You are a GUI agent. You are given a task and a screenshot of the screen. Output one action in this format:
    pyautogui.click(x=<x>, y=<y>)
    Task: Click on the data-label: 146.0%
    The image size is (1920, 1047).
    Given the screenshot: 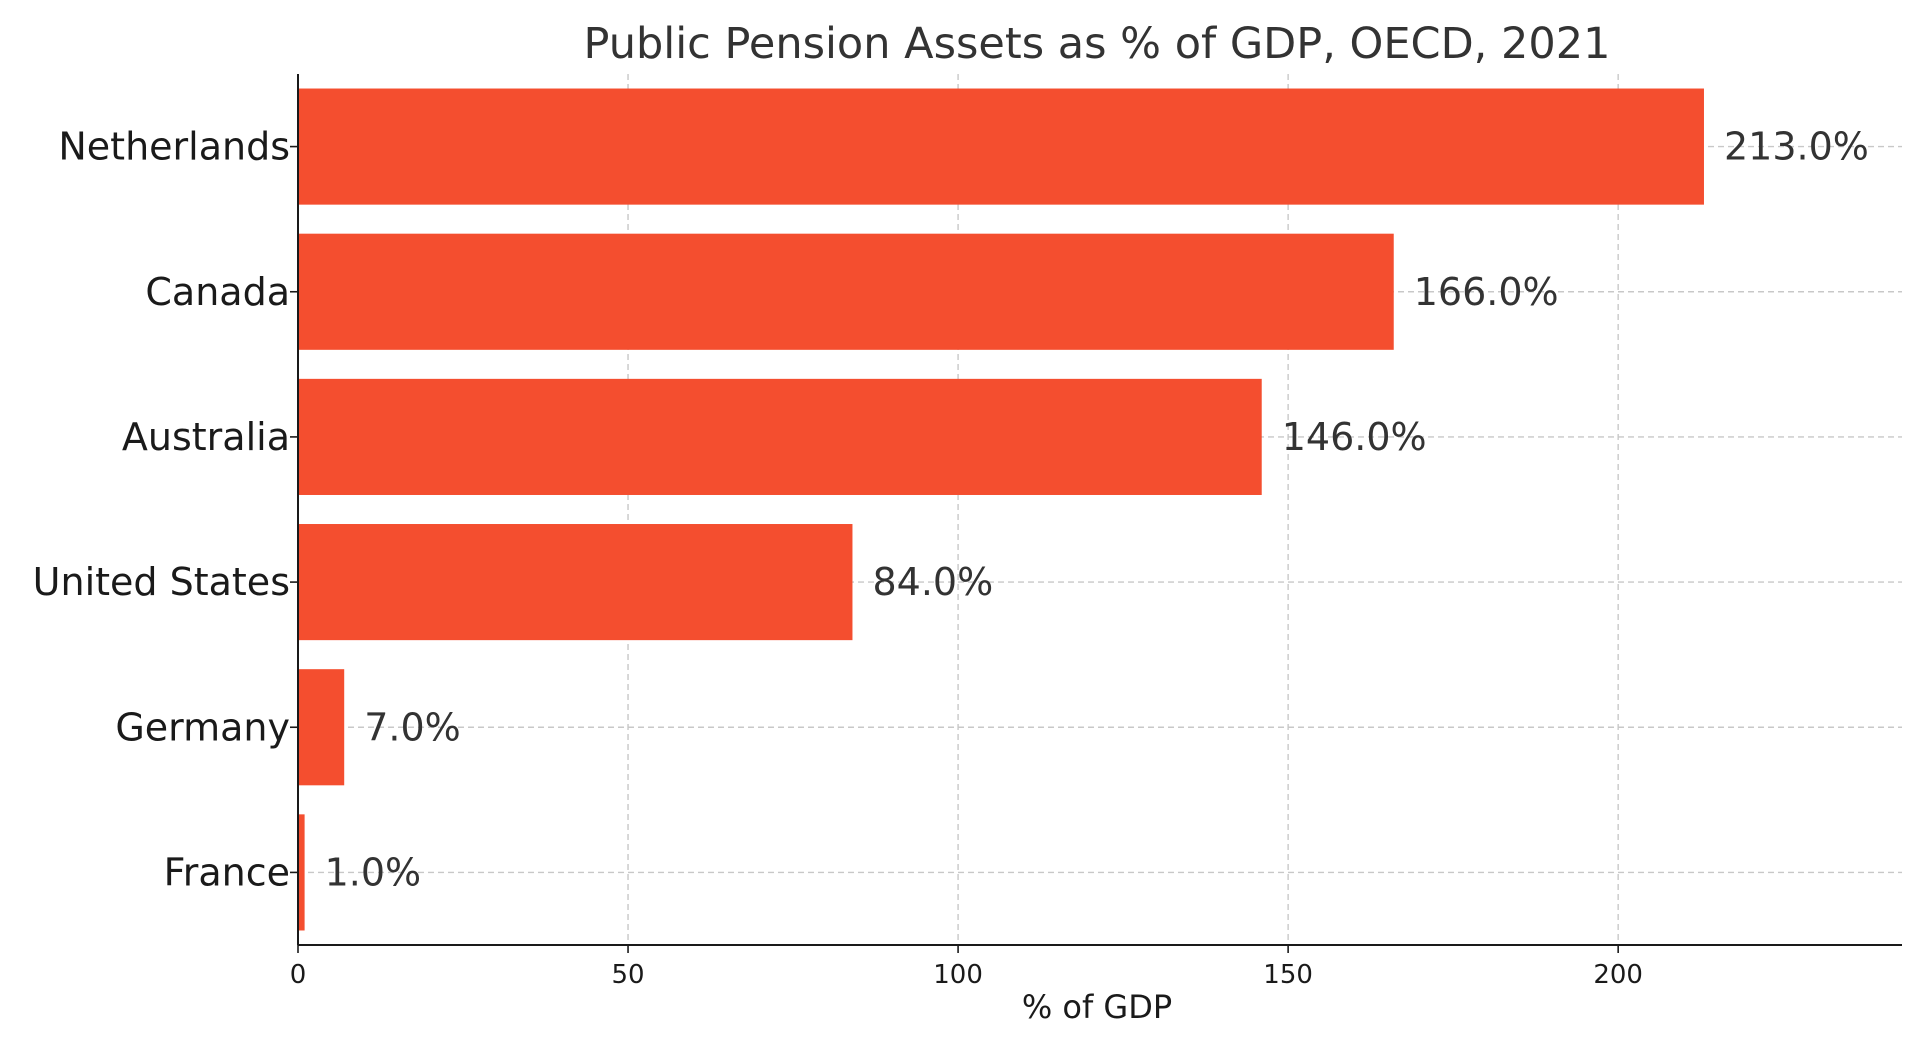 What is the action you would take?
    pyautogui.click(x=1354, y=437)
    